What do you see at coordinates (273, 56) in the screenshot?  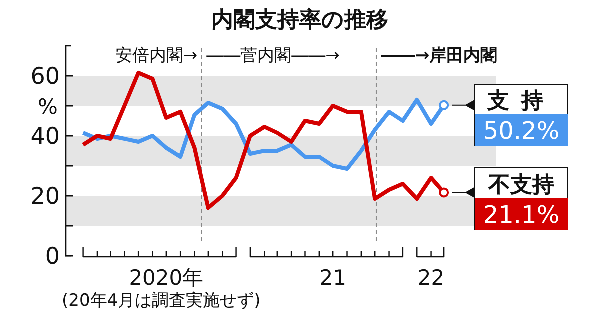 I see `annotation: ――菅内閣――→` at bounding box center [273, 56].